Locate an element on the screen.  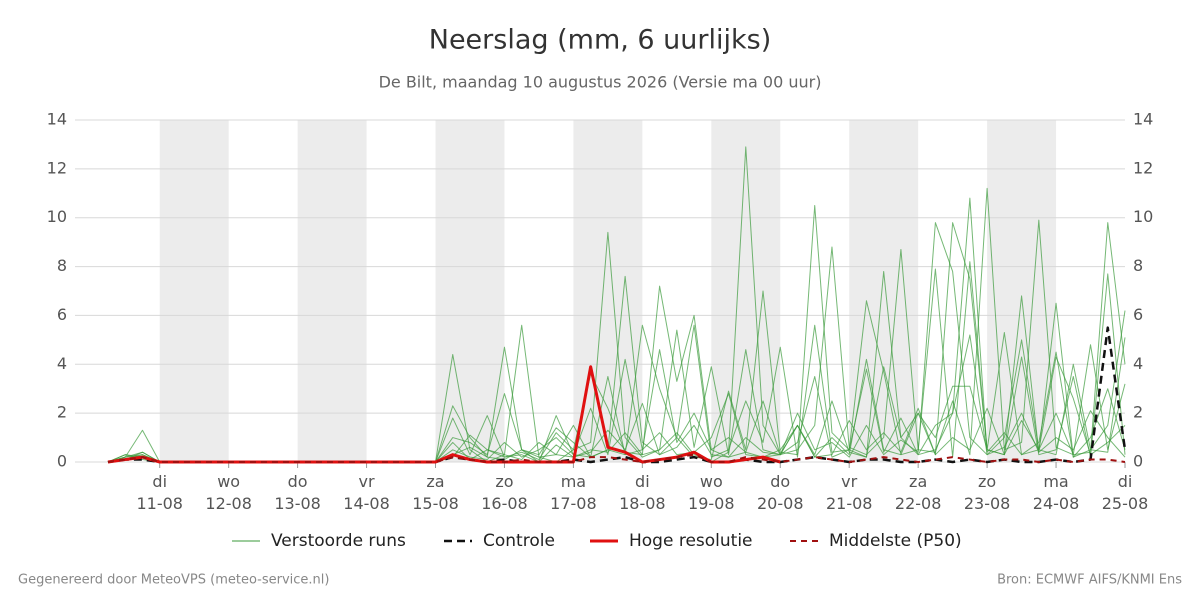
chart-title: Neerslag (mm, 6 uurlijks) is located at coordinates (600, 40).